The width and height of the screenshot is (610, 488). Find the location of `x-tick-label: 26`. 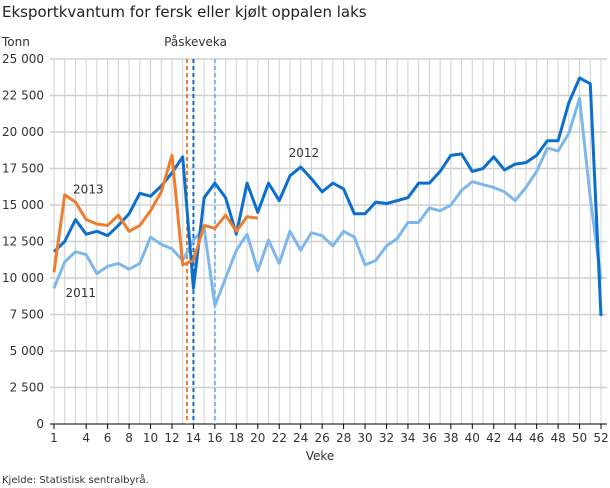

x-tick-label: 26 is located at coordinates (321, 438).